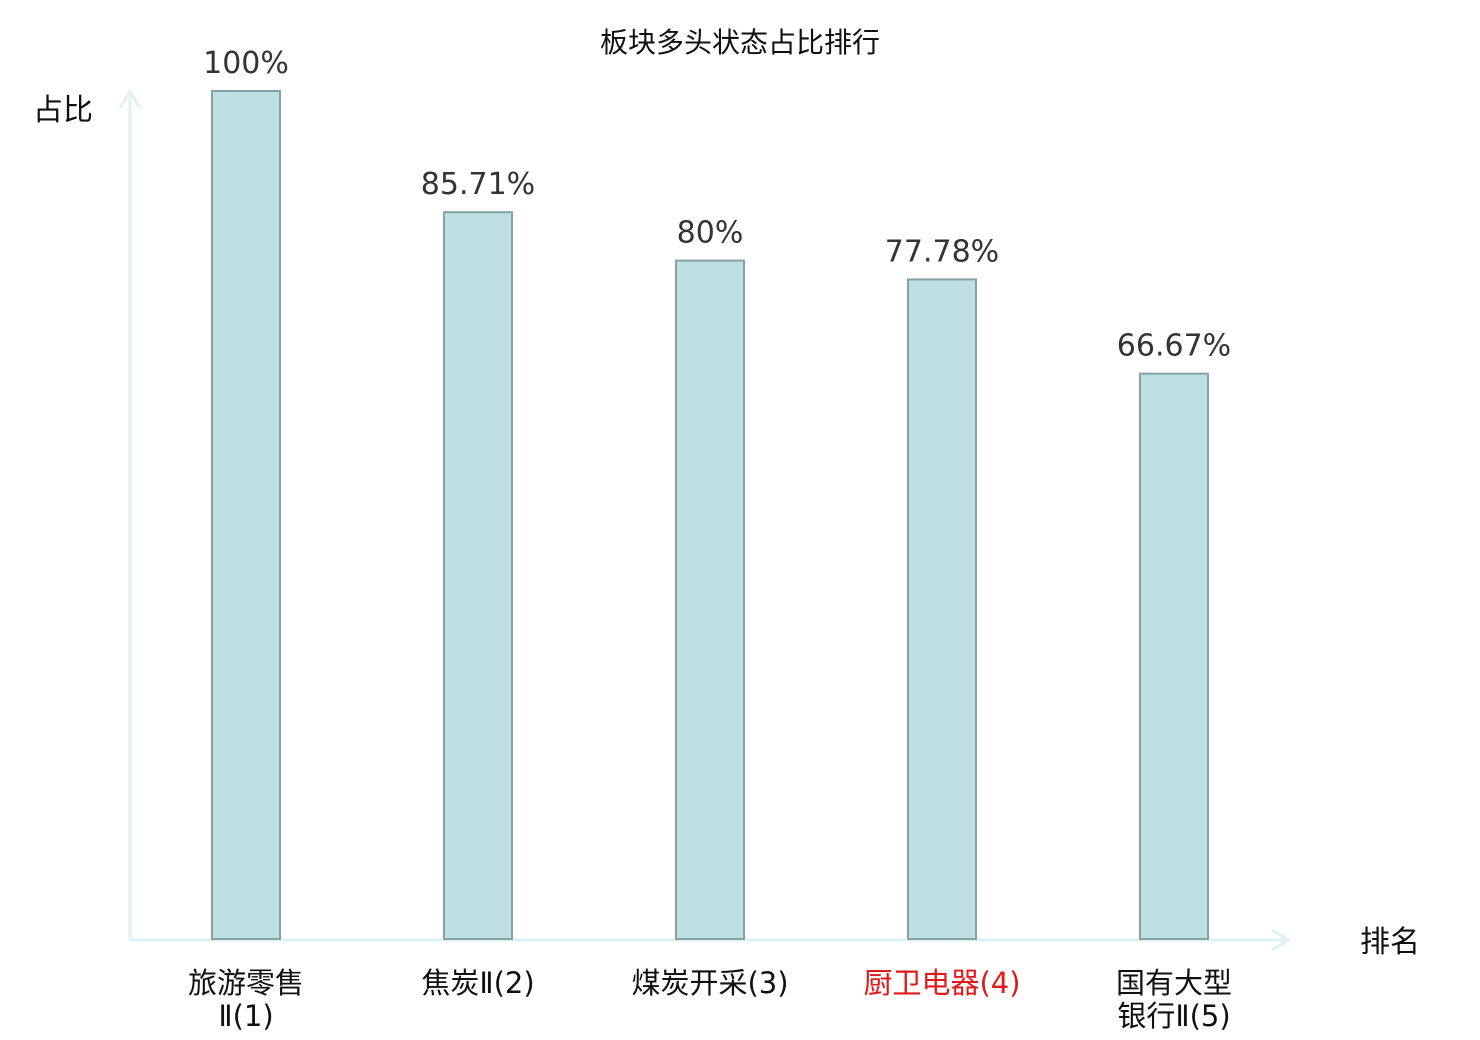  What do you see at coordinates (740, 42) in the screenshot?
I see `chart-title: 板块多头状态占比排行` at bounding box center [740, 42].